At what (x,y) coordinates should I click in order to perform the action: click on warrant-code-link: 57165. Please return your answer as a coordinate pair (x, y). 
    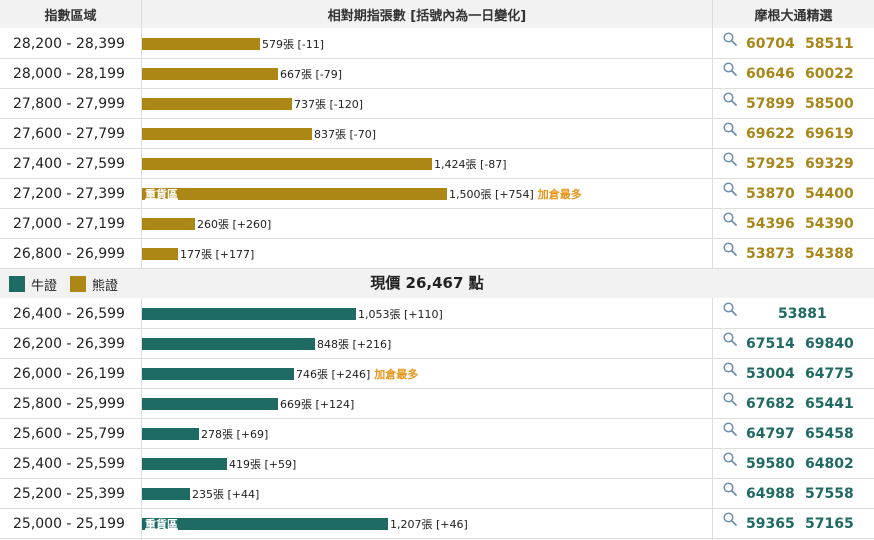
    Looking at the image, I should click on (829, 524).